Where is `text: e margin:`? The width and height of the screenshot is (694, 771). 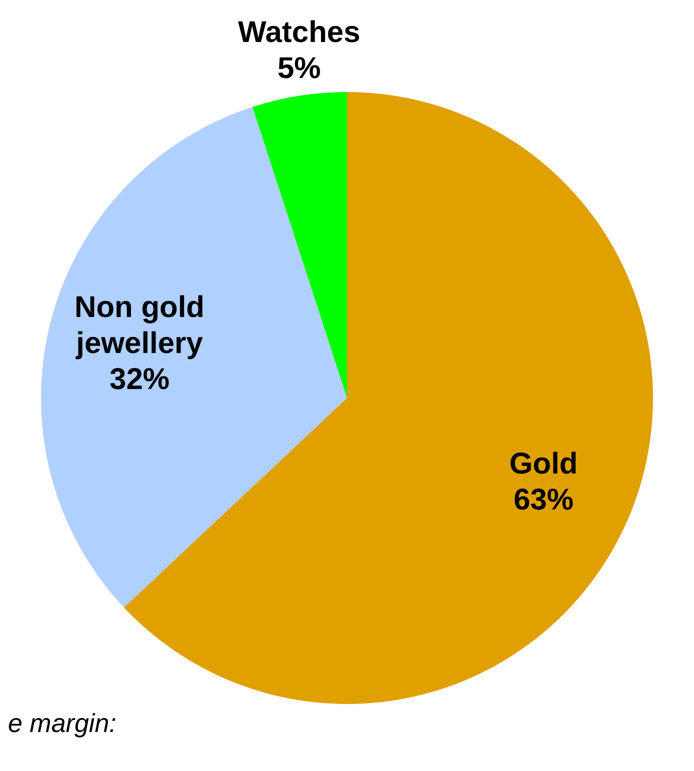
text: e margin: is located at coordinates (63, 723).